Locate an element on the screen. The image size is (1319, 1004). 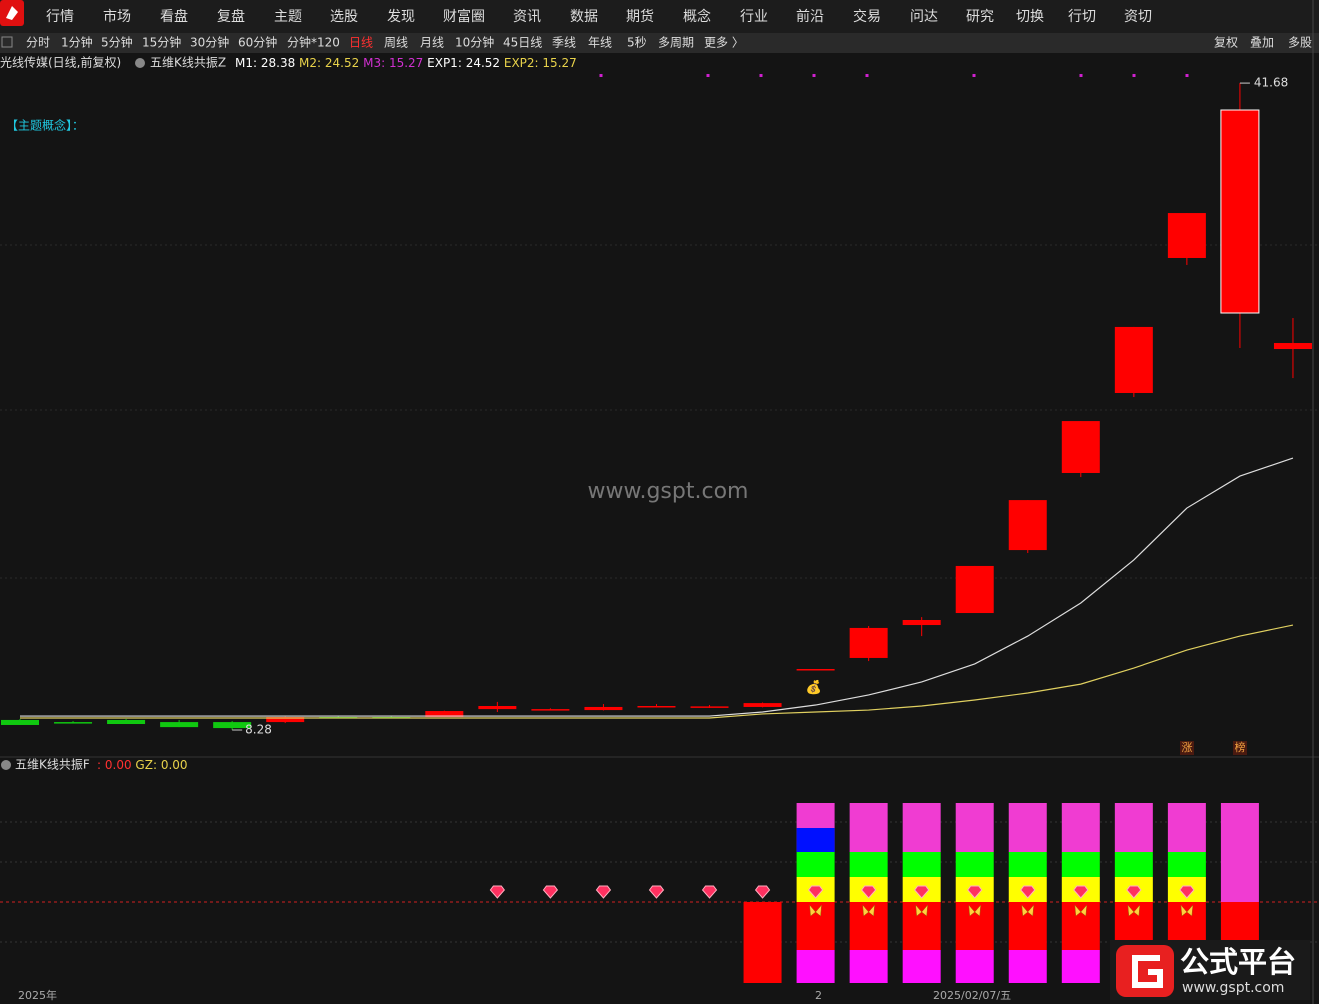
indicator-value: 0.00 is located at coordinates (118, 765).